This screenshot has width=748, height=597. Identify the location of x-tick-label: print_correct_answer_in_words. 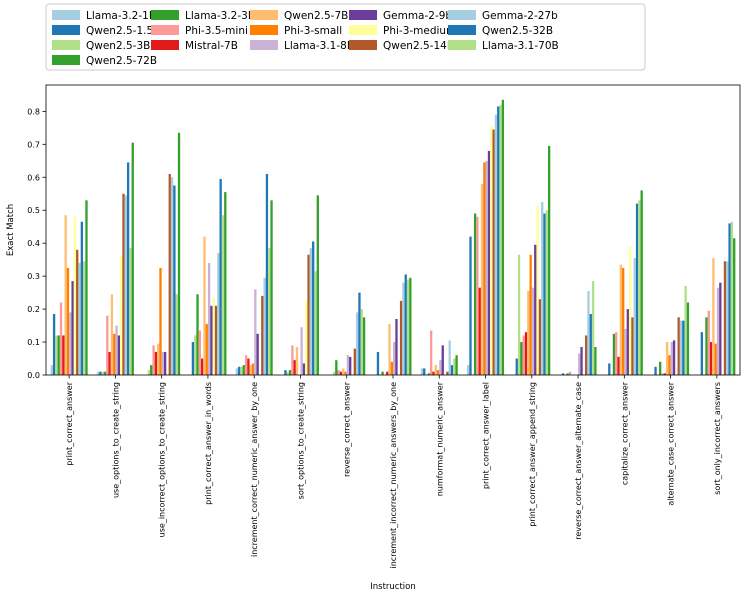
(208, 443).